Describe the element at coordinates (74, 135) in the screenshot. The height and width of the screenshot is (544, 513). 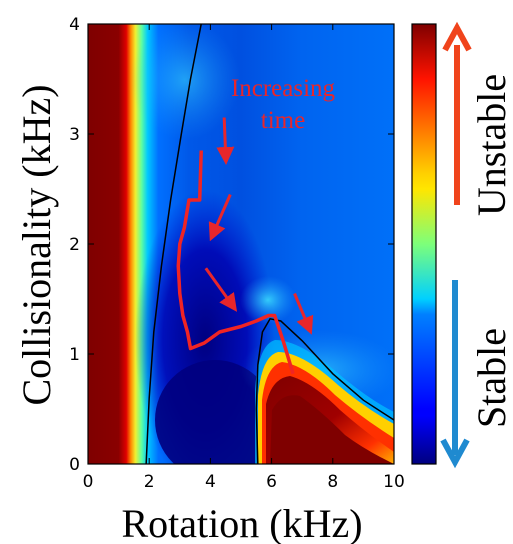
I see `y-tick-label: 3` at that location.